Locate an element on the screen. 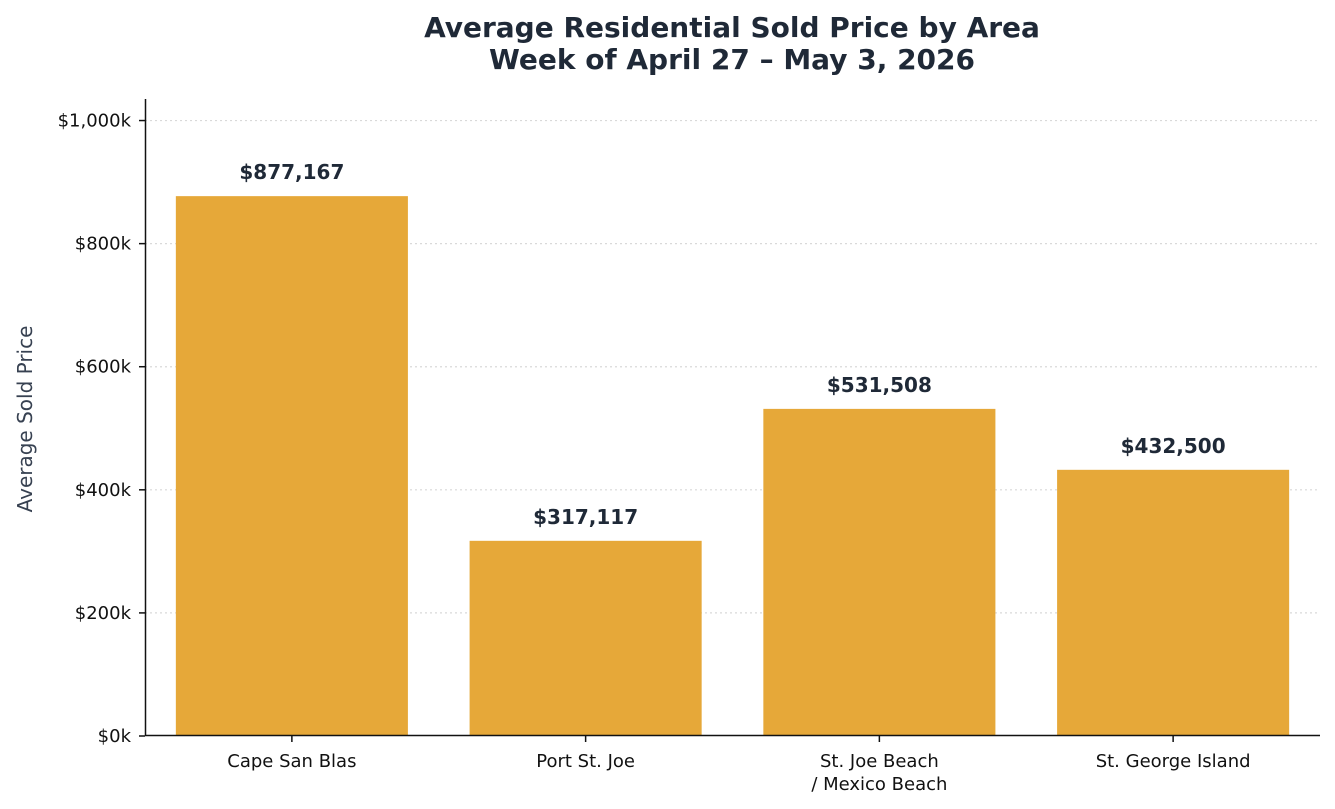 This screenshot has width=1335, height=809. y-axis-label: Average Sold Price is located at coordinates (25, 419).